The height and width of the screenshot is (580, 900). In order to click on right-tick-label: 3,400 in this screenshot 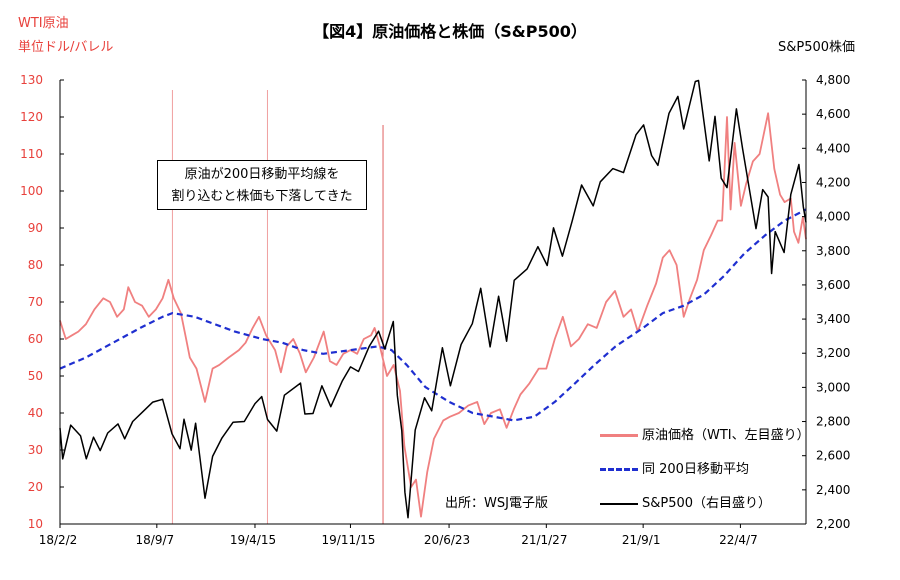, I will do `click(833, 319)`.